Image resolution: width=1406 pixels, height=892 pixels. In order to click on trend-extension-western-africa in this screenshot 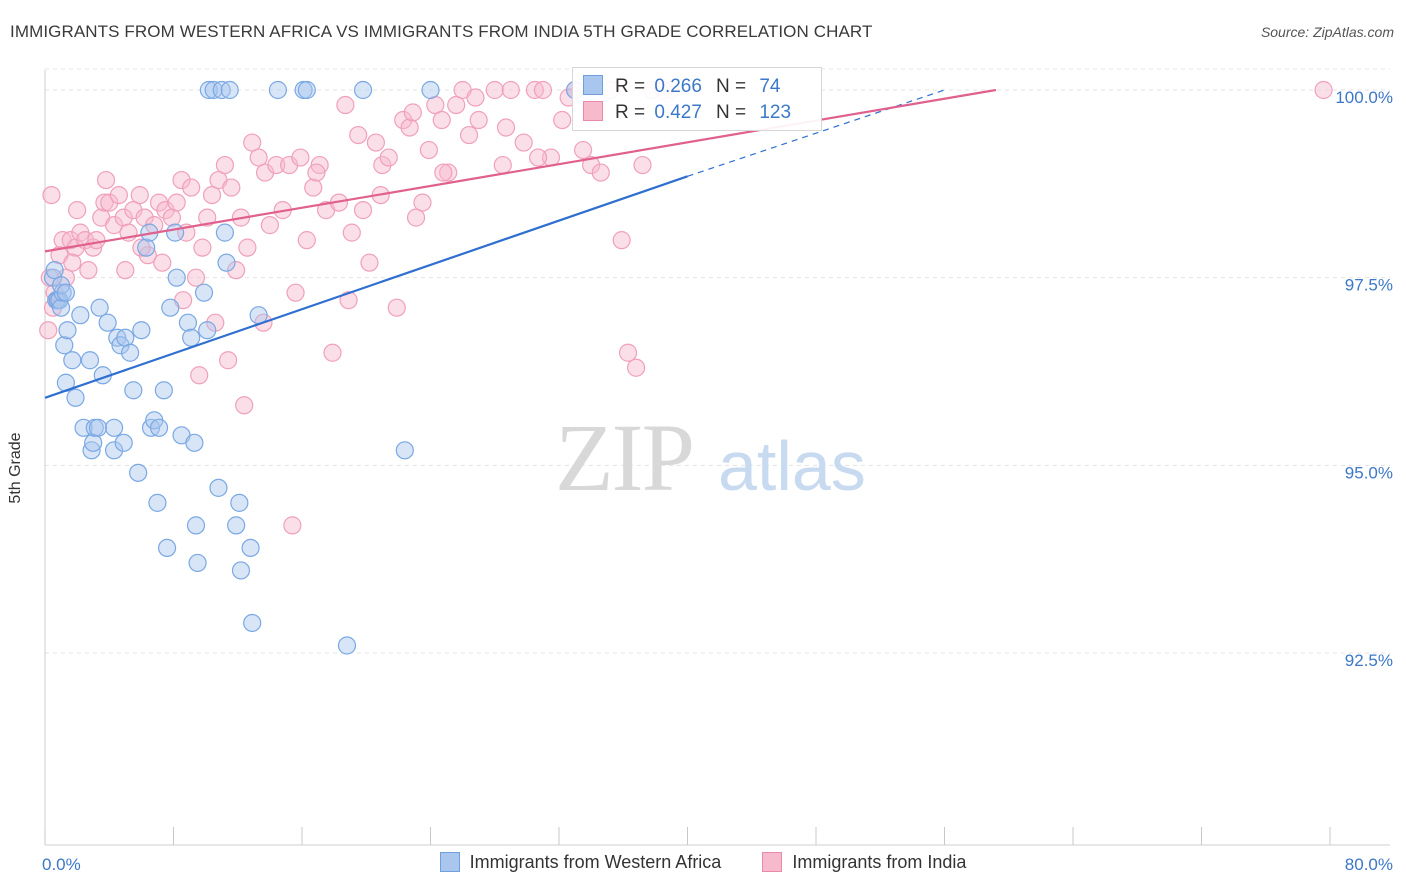, I will do `click(816, 133)`.